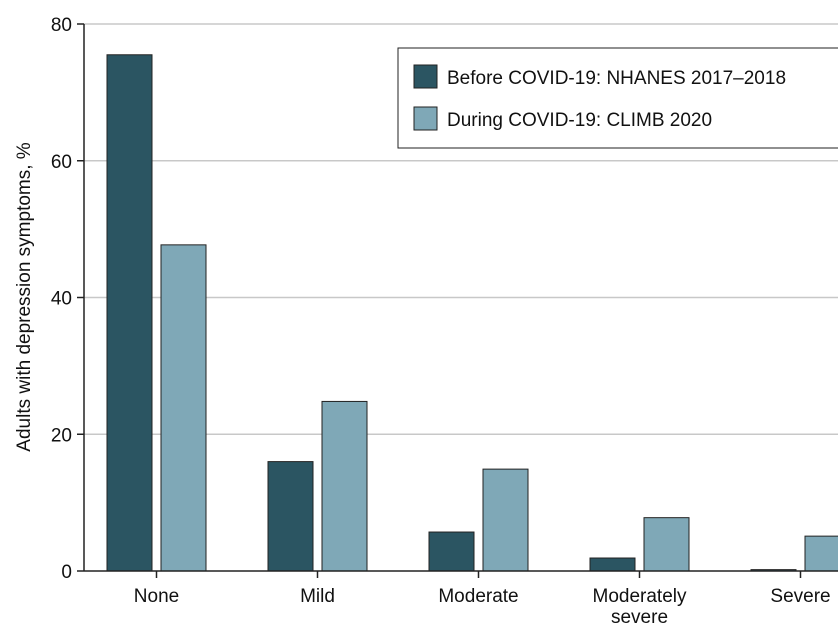  What do you see at coordinates (317, 596) in the screenshot?
I see `x-tick-label-1: Mild` at bounding box center [317, 596].